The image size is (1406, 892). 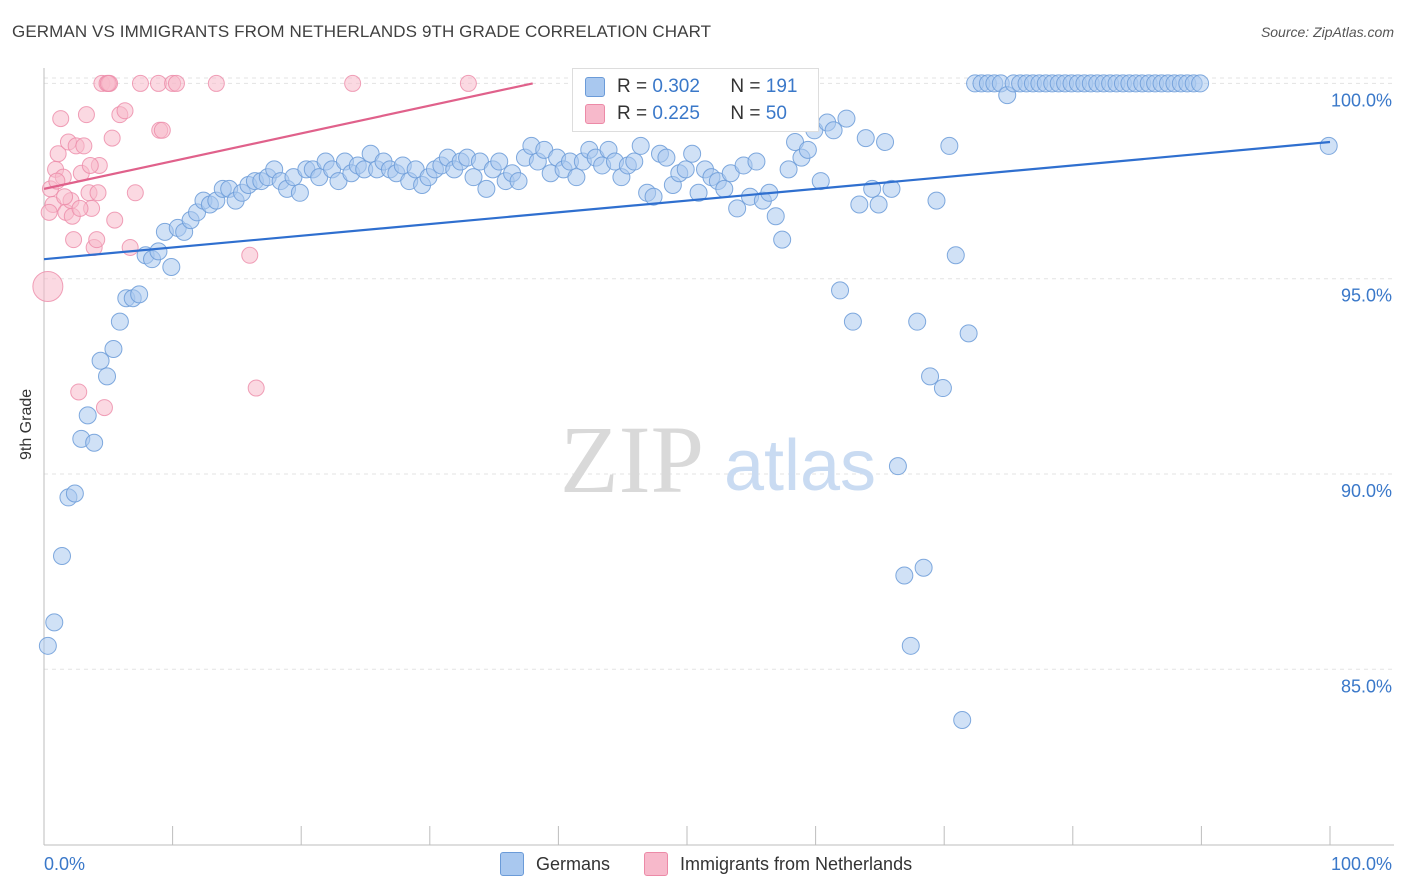 I want to click on r-value: 0.225, so click(x=676, y=113).